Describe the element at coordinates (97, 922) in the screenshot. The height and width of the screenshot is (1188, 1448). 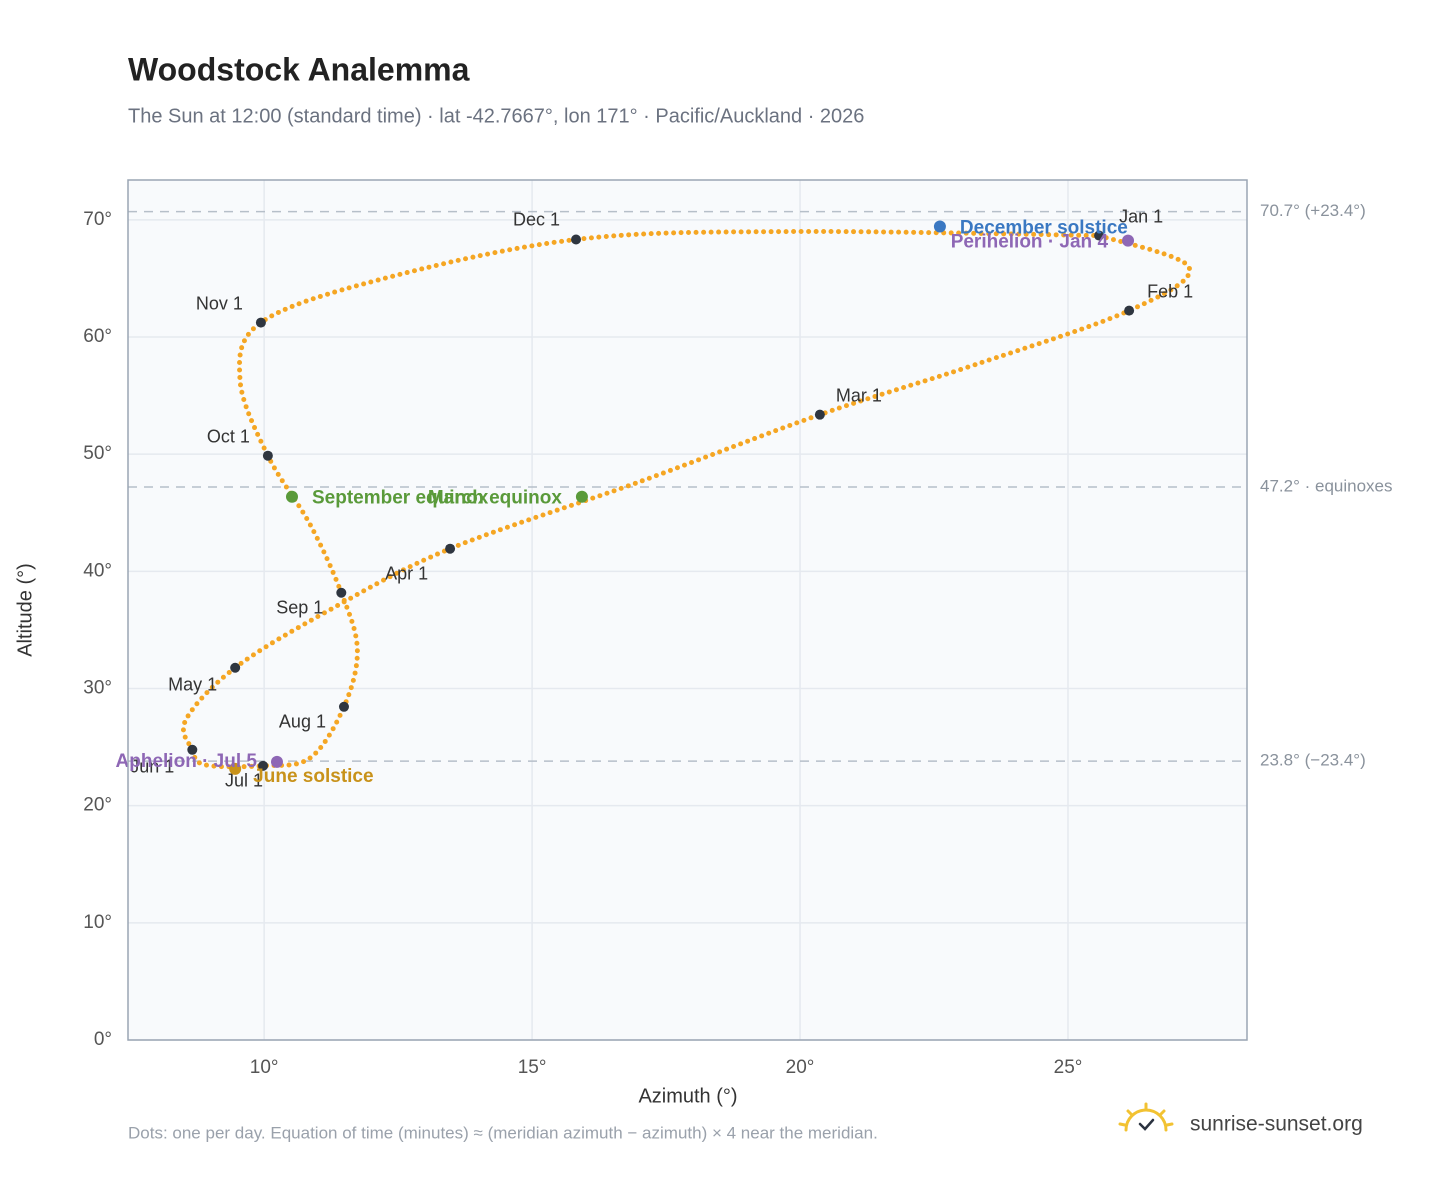
I see `y-tick-label: 10°` at that location.